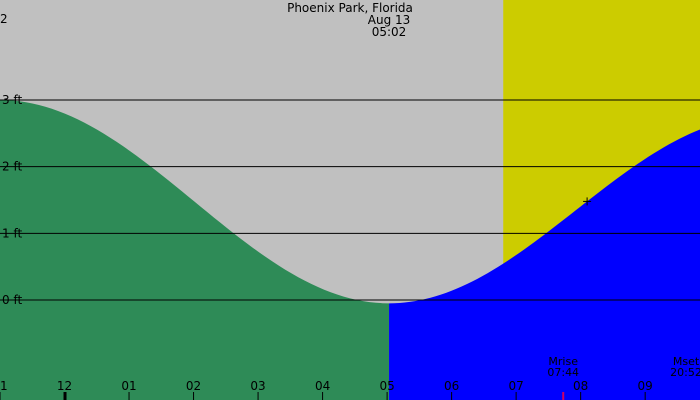  What do you see at coordinates (12, 100) in the screenshot?
I see `y-tick-label: 3 ft` at bounding box center [12, 100].